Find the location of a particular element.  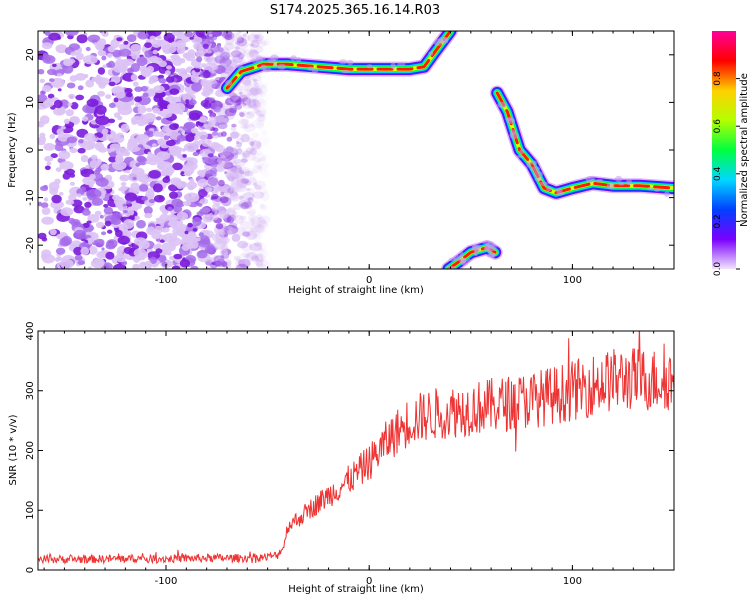

colorbar-label: Normalized spectral amplitude is located at coordinates (744, 150).